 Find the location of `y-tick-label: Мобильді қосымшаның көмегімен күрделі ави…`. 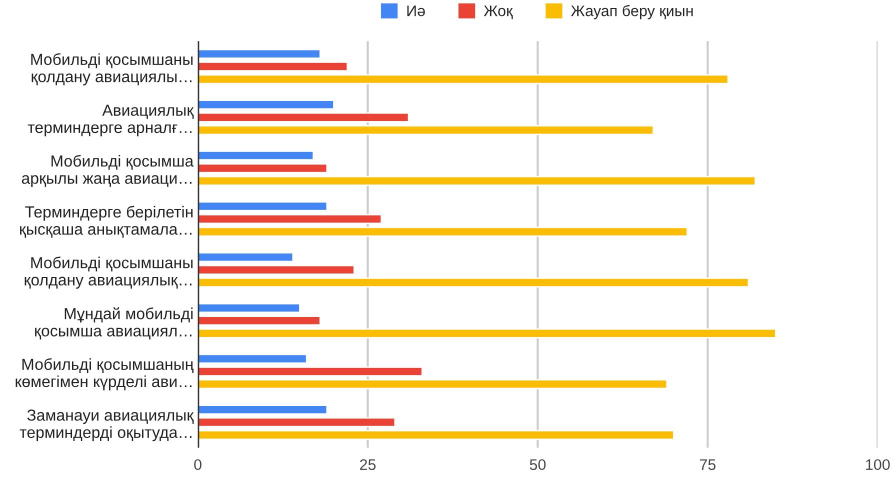

y-tick-label: Мобильді қосымшаның көмегімен күрделі ави… is located at coordinates (105, 374).